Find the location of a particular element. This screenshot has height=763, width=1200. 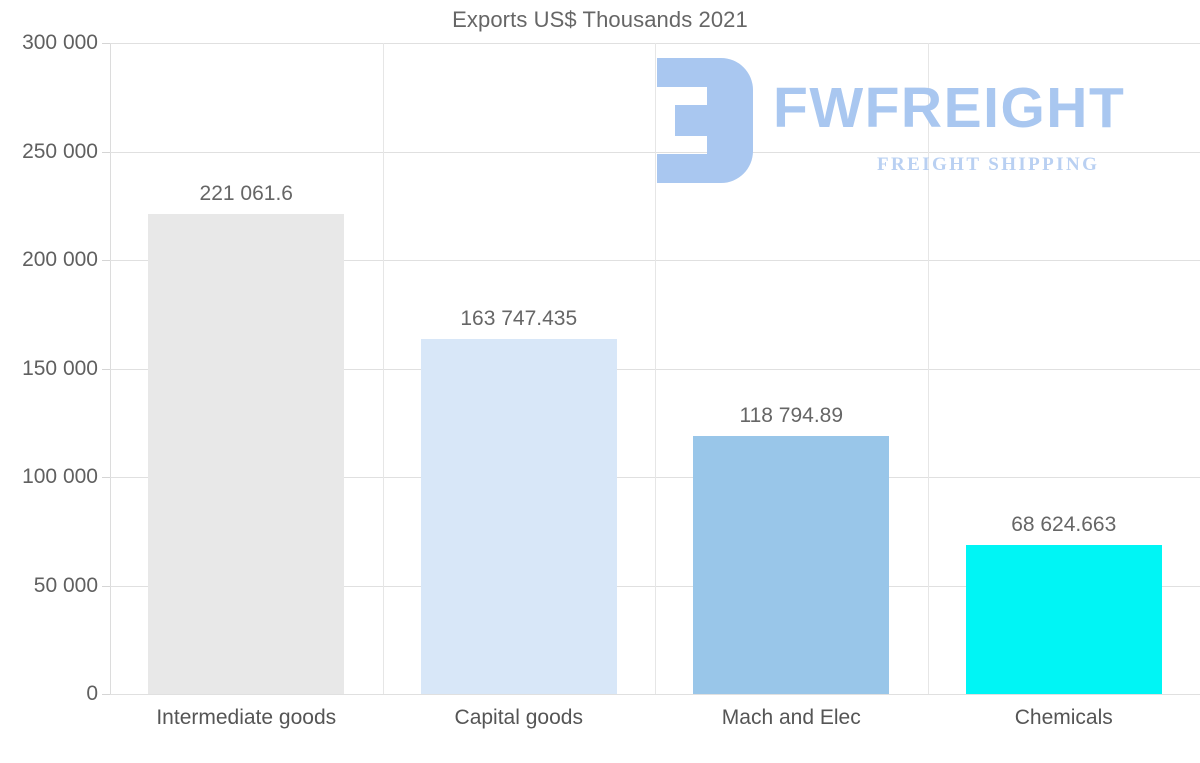

gridline-horizontal is located at coordinates (655, 694).